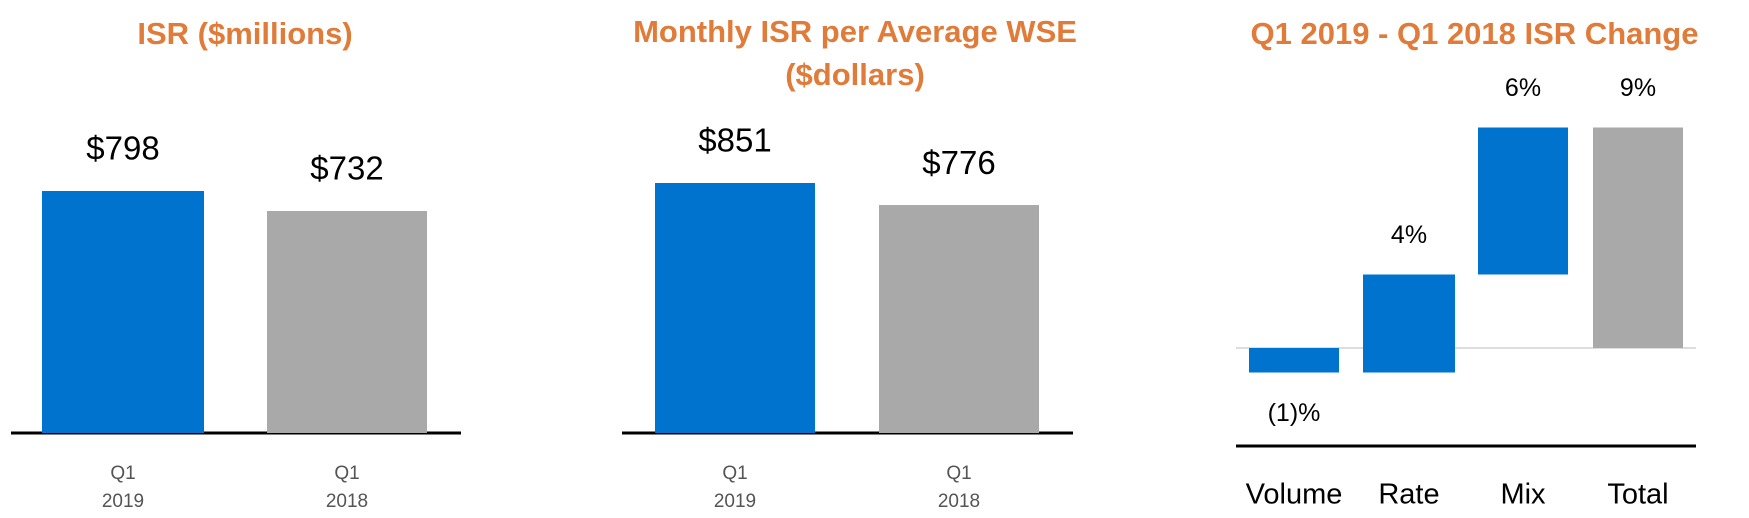 This screenshot has height=518, width=1749. I want to click on value-label: 4%, so click(1409, 235).